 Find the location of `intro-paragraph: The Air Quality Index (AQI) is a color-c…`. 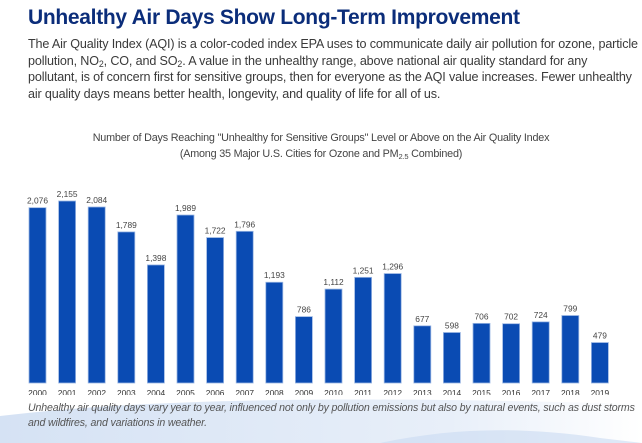

intro-paragraph: The Air Quality Index (AQI) is a color-c… is located at coordinates (334, 69).